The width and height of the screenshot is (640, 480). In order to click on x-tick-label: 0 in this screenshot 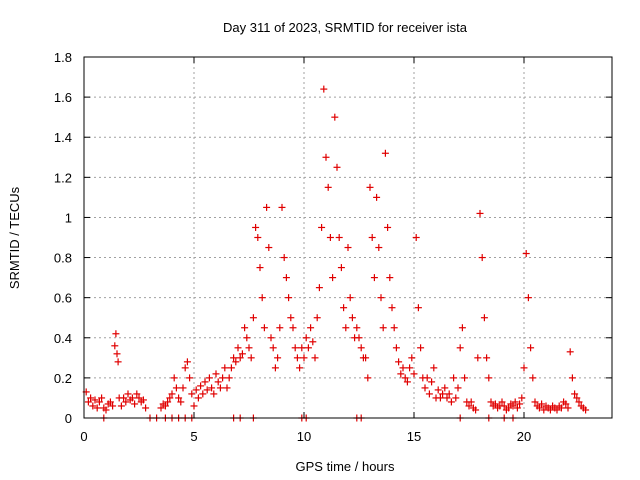, I will do `click(83, 436)`.